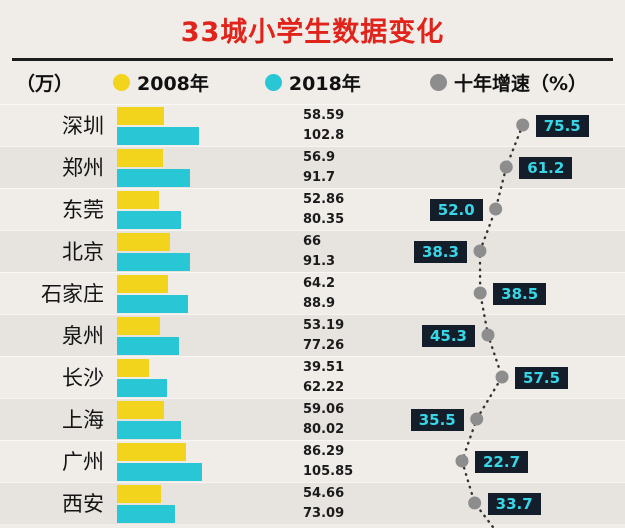  I want to click on legend-item-2008: 2008年, so click(161, 82).